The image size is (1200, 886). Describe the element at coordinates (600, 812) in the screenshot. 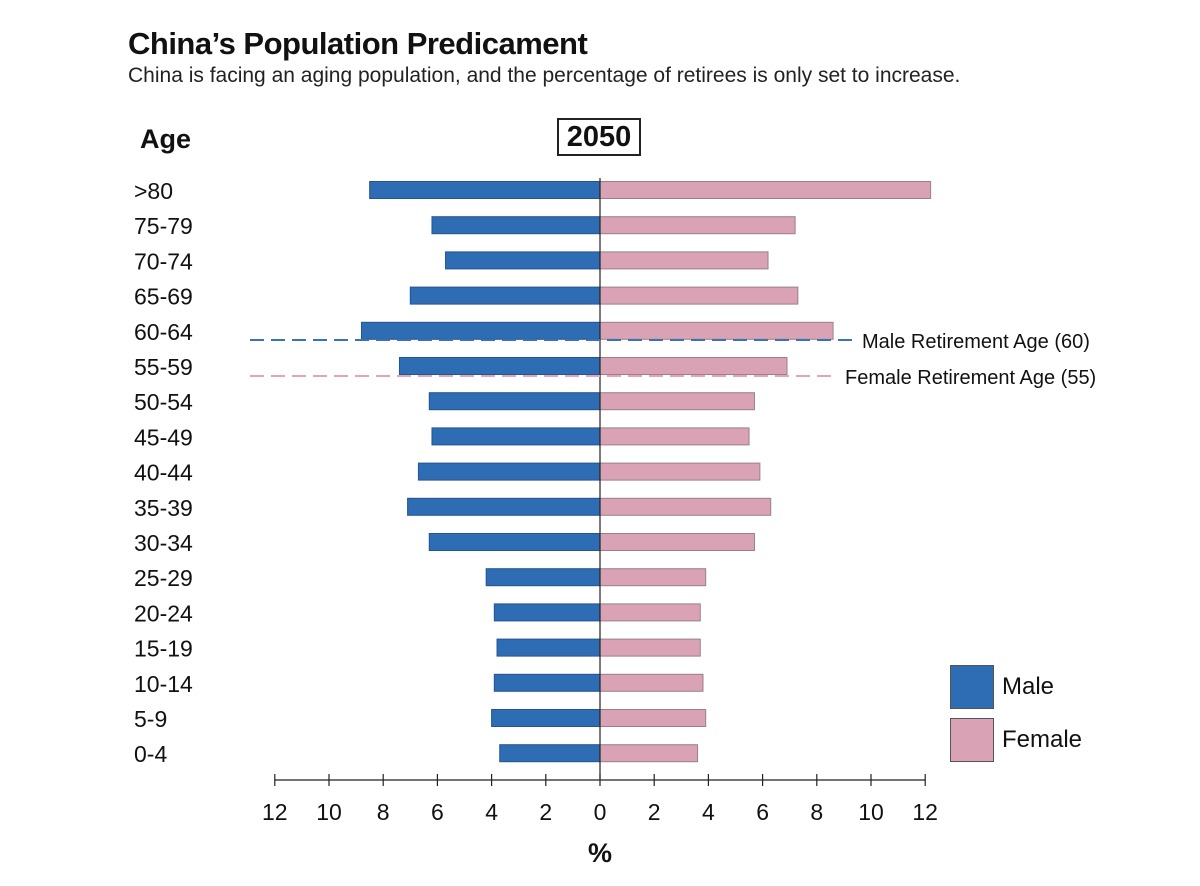

I see `x-tick-label: 0` at that location.